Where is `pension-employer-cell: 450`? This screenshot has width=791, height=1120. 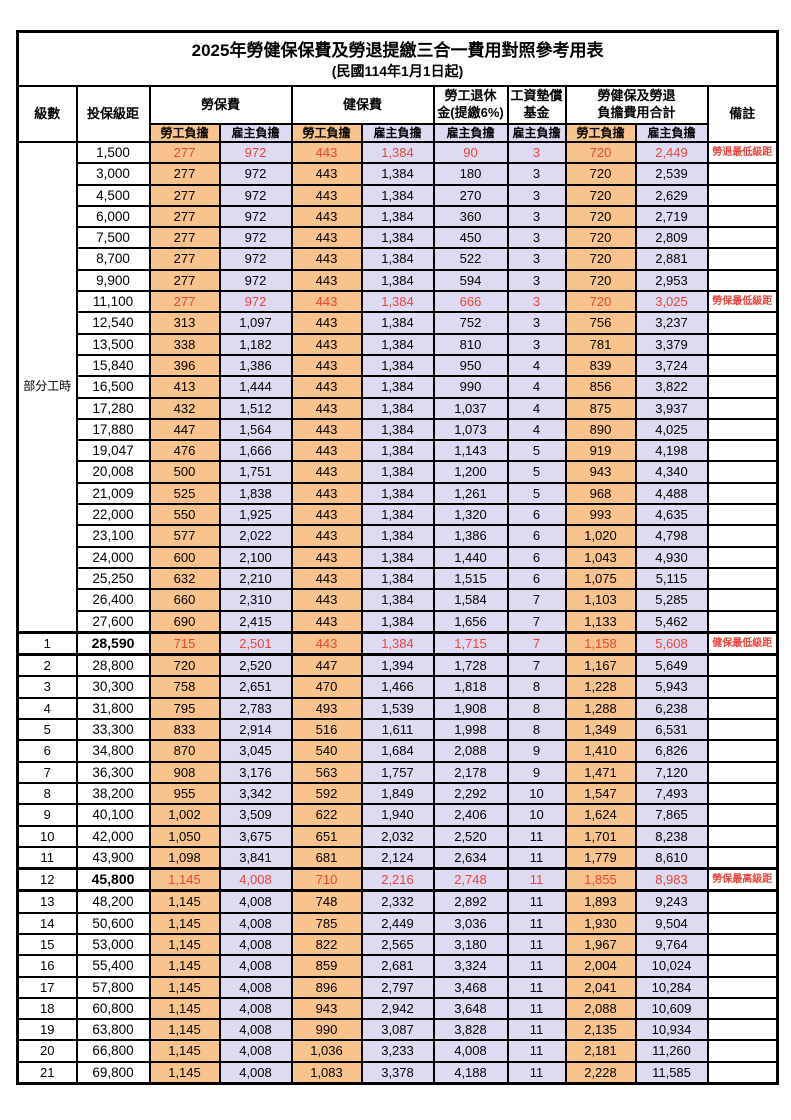
pension-employer-cell: 450 is located at coordinates (470, 238).